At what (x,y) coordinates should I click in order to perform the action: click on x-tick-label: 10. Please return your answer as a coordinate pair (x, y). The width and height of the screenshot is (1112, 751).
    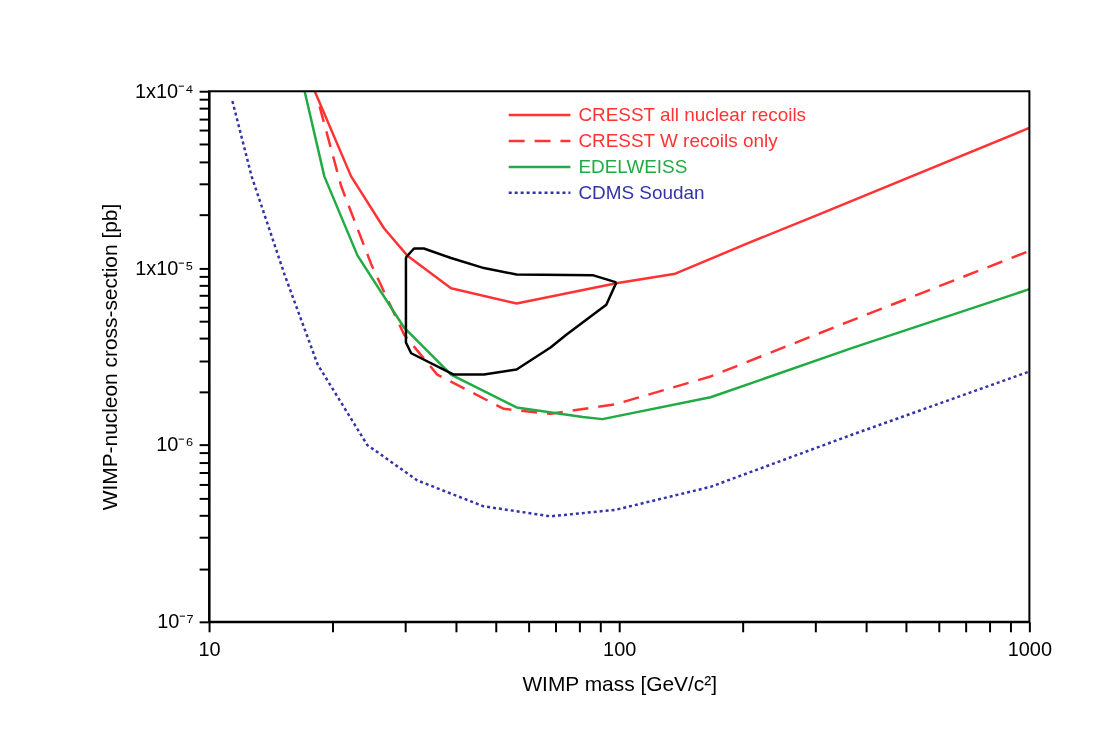
    Looking at the image, I should click on (209, 649).